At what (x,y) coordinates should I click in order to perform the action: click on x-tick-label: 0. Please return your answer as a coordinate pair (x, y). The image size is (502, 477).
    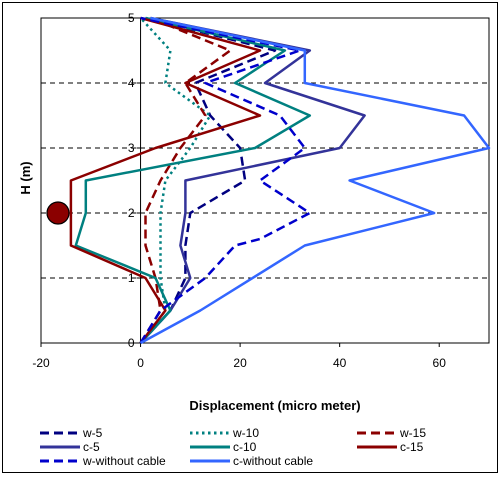
    Looking at the image, I should click on (140, 363).